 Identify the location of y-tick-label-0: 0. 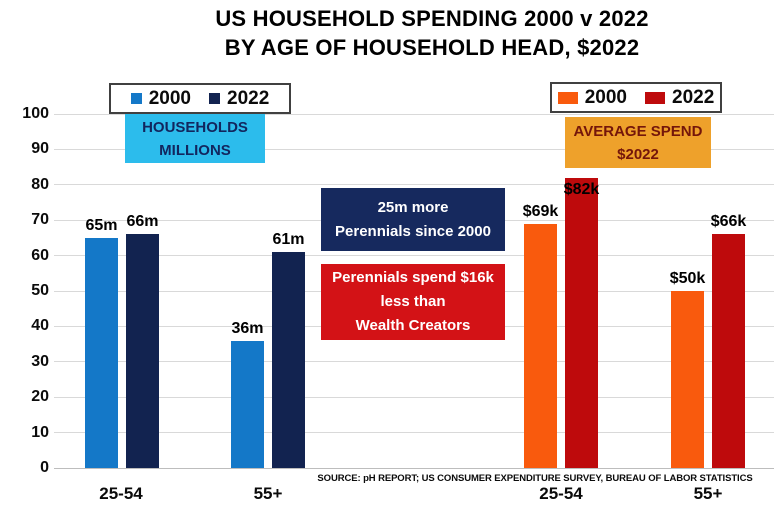
(44, 467).